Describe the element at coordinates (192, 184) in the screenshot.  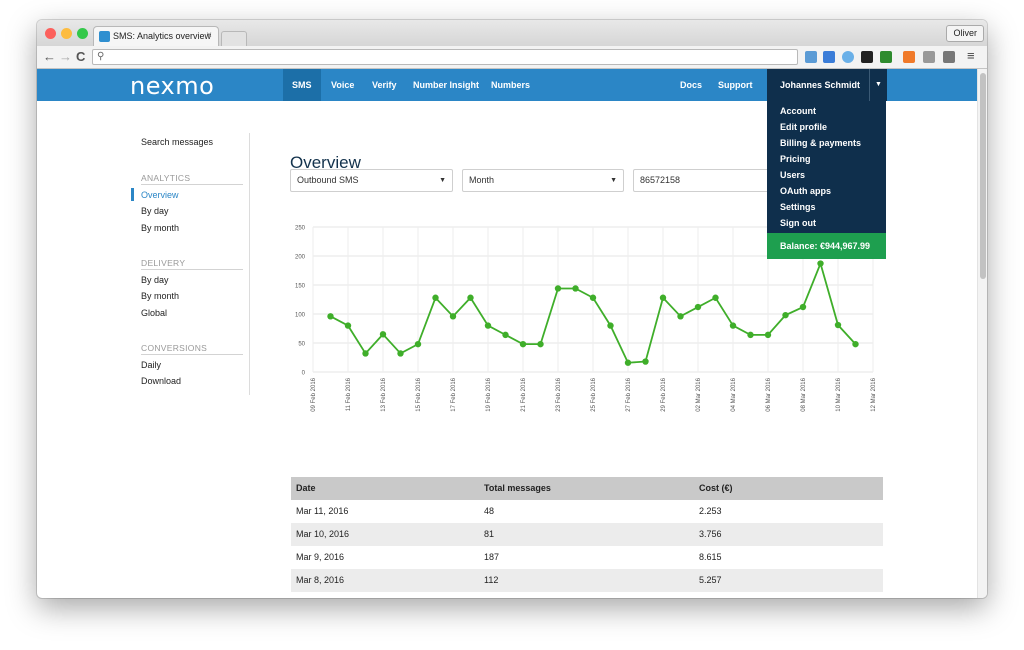
I see `divider` at that location.